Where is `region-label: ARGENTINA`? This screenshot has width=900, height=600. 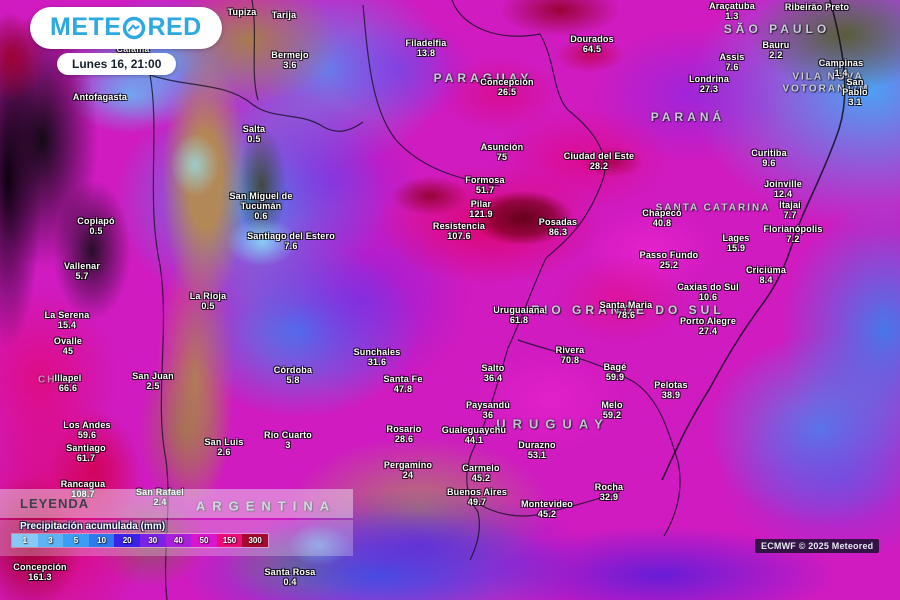
region-label: ARGENTINA is located at coordinates (266, 506).